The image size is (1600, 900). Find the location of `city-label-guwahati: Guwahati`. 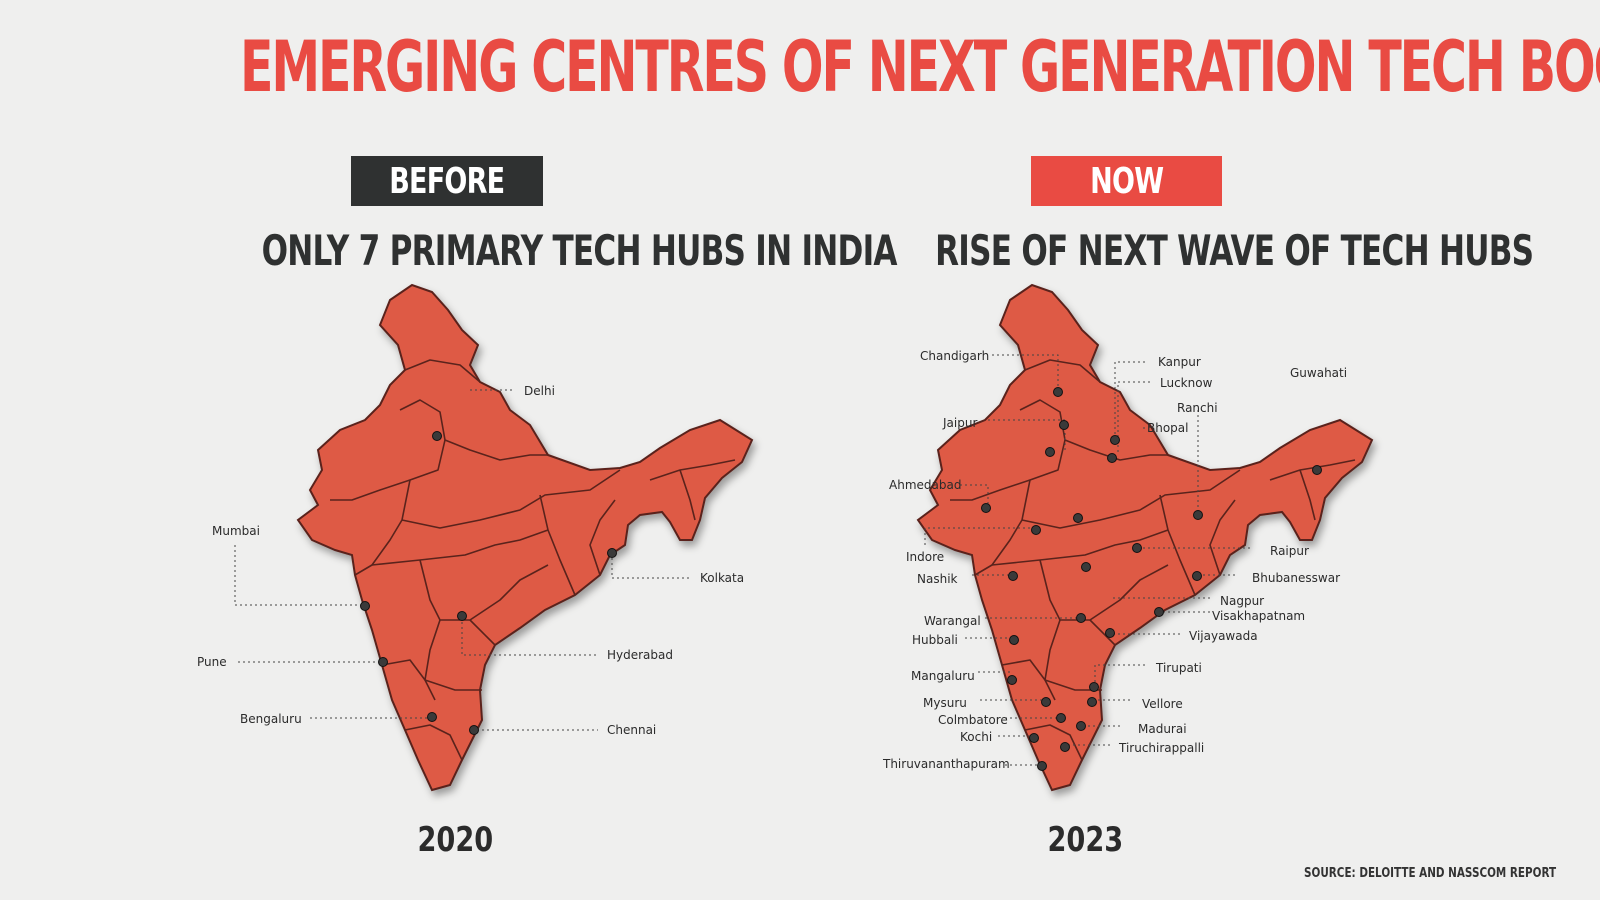

city-label-guwahati: Guwahati is located at coordinates (1318, 373).